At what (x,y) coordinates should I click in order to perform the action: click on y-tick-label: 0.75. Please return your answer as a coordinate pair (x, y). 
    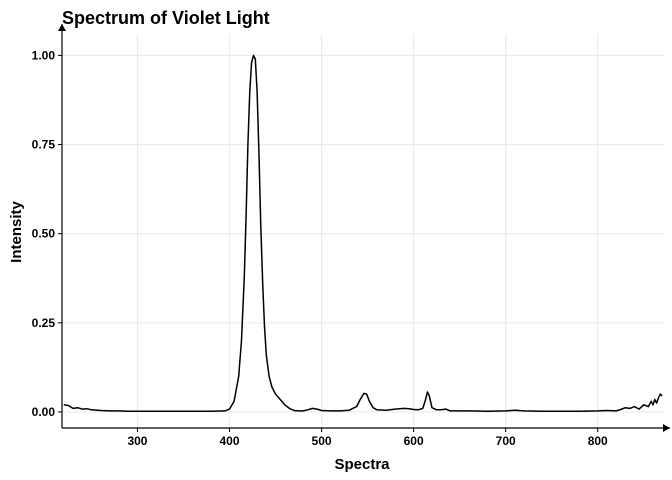
    Looking at the image, I should click on (44, 145).